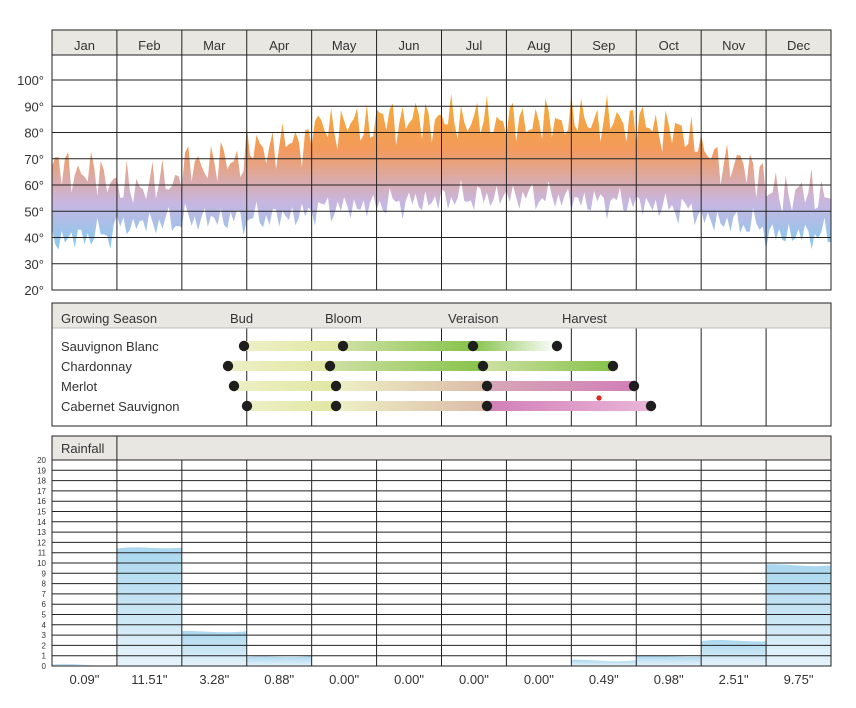 The width and height of the screenshot is (856, 708). I want to click on month-label-mar: Mar, so click(214, 45).